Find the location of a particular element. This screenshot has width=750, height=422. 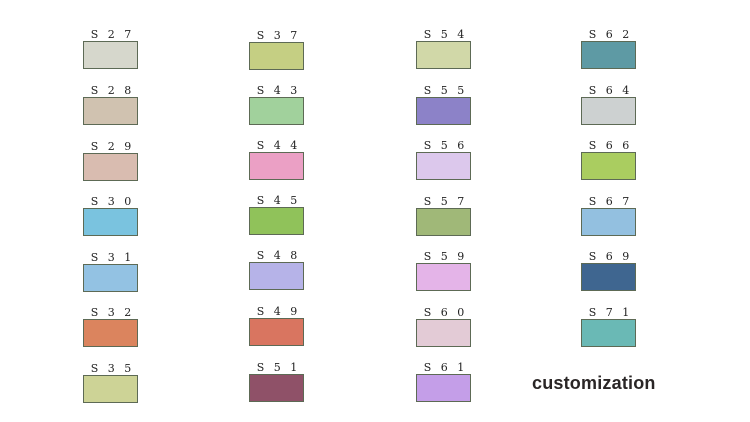

swatch-s67: S 6 7 is located at coordinates (616, 216).